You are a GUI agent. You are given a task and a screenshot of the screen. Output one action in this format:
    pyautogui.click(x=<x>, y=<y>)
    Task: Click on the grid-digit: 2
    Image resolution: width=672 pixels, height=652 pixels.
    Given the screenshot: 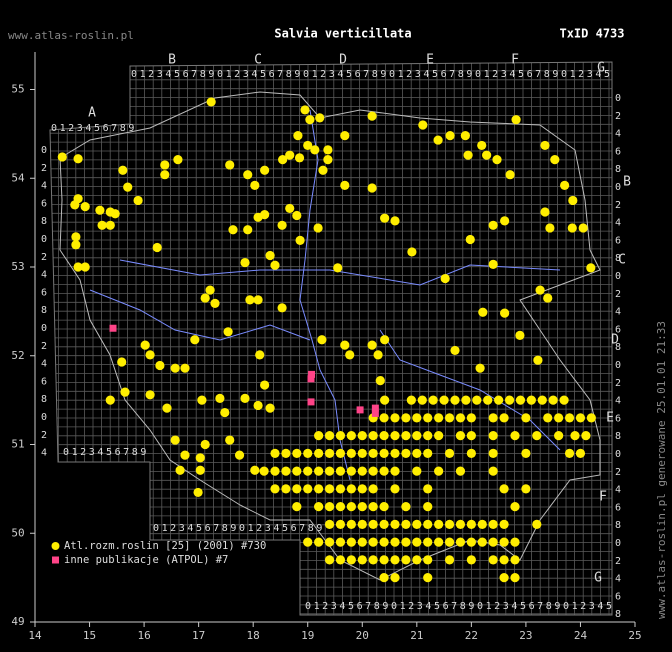 What is the action you would take?
    pyautogui.click(x=44, y=168)
    